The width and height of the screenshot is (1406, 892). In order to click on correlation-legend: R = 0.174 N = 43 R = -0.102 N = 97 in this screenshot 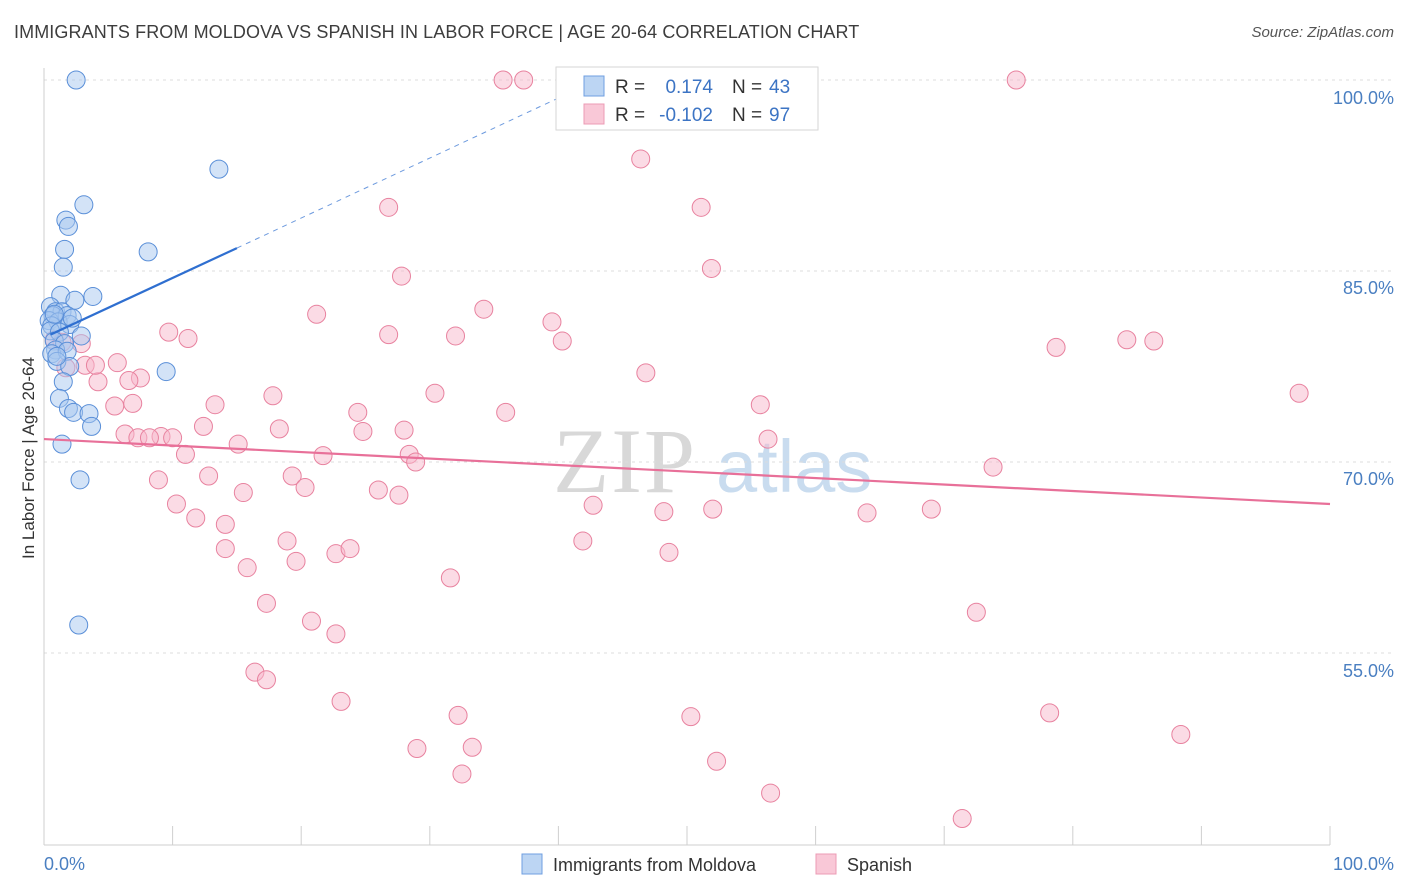, I will do `click(687, 98)`.